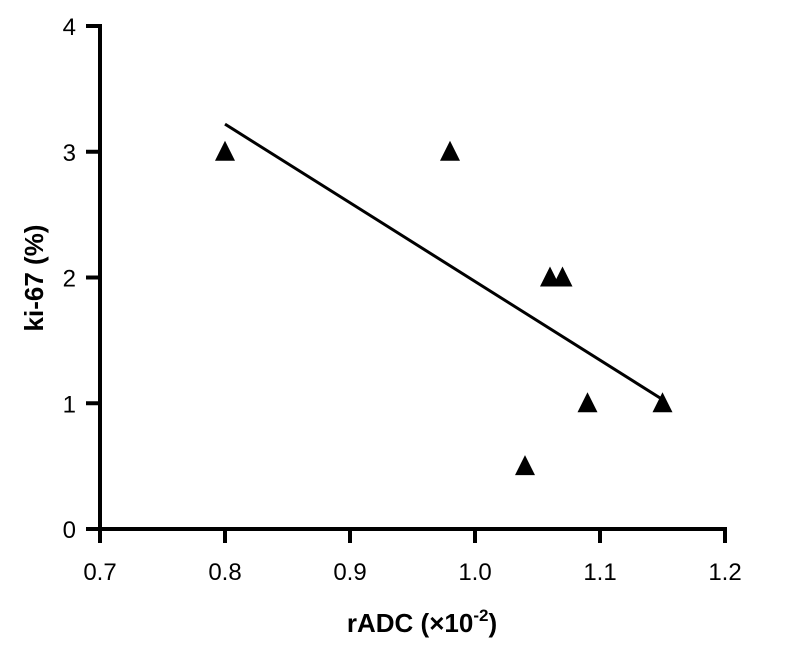 This screenshot has width=800, height=650. I want to click on y-tick-label: 4, so click(69, 27).